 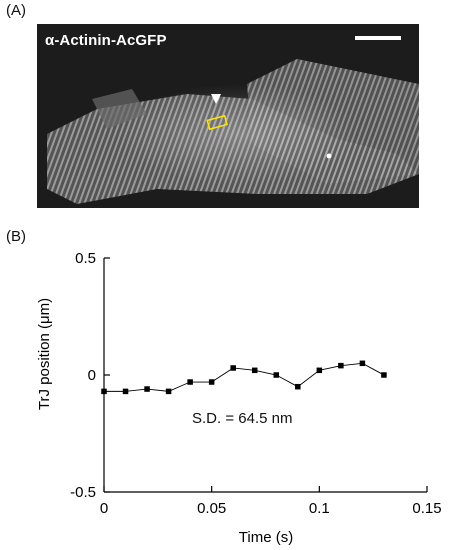 What do you see at coordinates (92, 375) in the screenshot?
I see `y-tick-label: 0` at bounding box center [92, 375].